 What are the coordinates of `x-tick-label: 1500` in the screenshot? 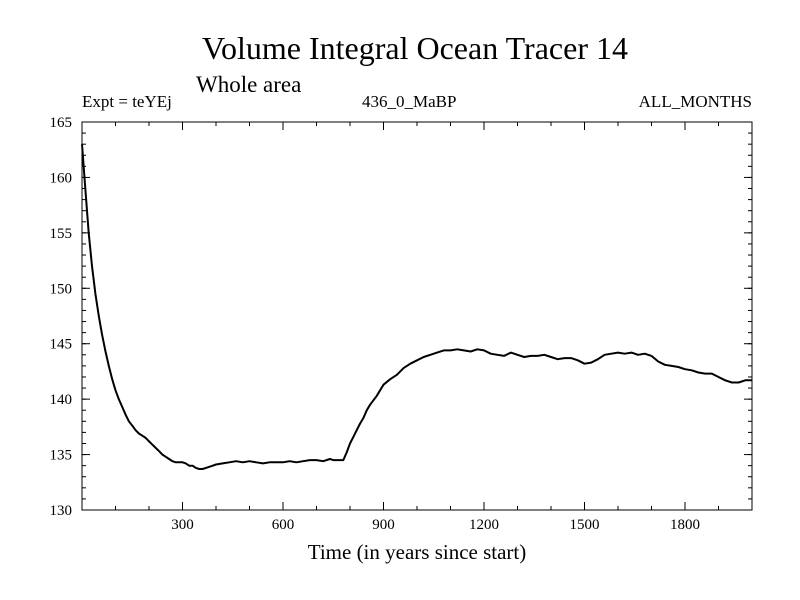 It's located at (585, 525).